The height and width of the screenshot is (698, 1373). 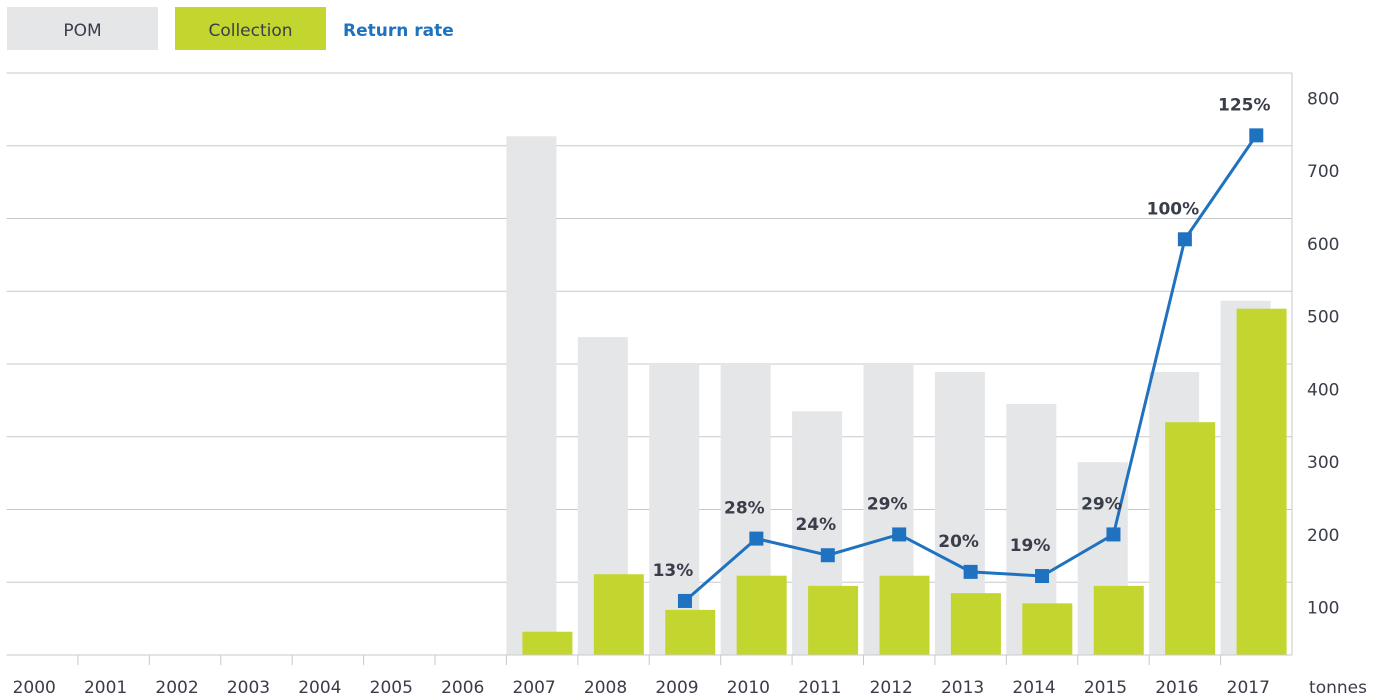 I want to click on value-label: 125%, so click(x=1244, y=105).